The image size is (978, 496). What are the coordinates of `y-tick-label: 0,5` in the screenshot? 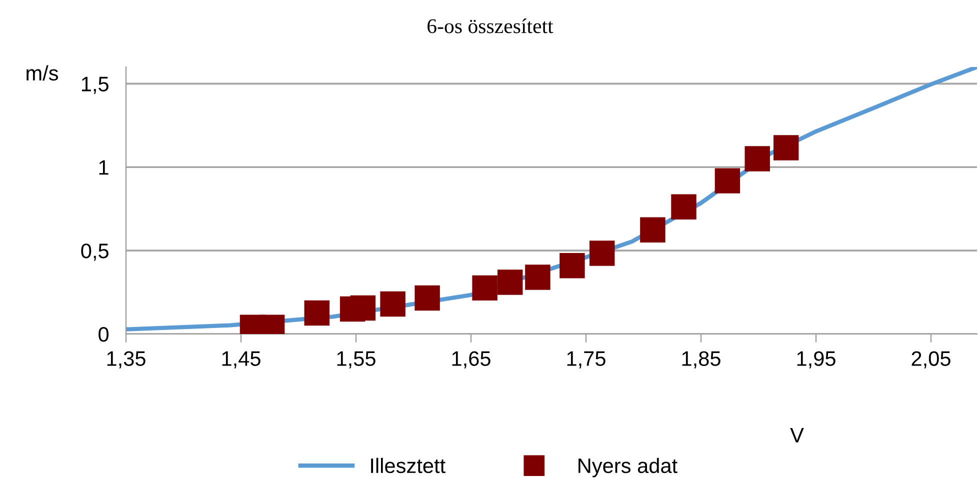 It's located at (94, 252).